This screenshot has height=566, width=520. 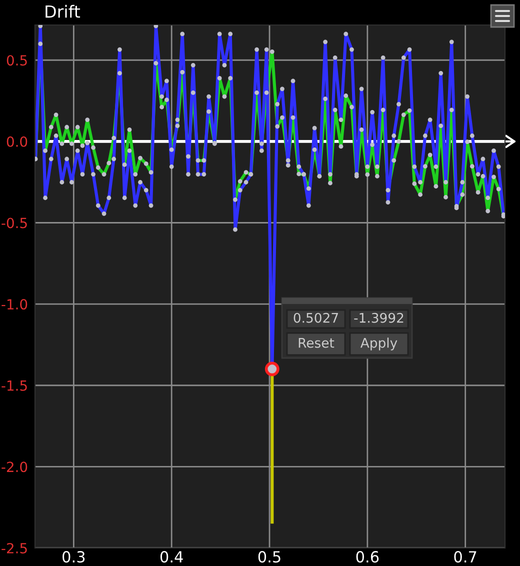 I want to click on x-tick-label: 0.5, so click(x=269, y=557).